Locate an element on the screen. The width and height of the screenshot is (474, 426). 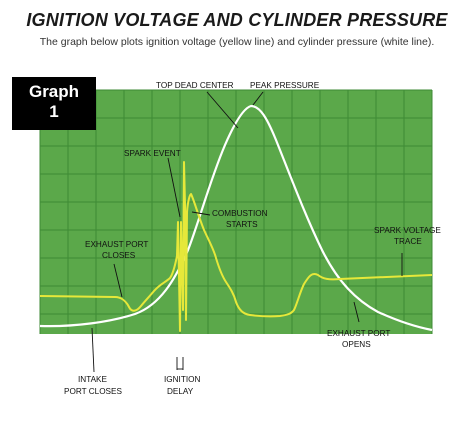
chart-title: IGNITION VOLTAGE AND CYLINDER PRESSURE is located at coordinates (237, 20).